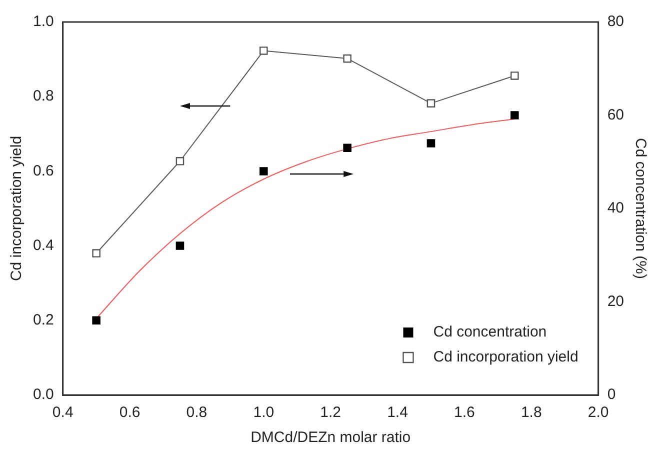 This screenshot has height=459, width=661. What do you see at coordinates (43, 21) in the screenshot?
I see `y-tick-label: 1.0` at bounding box center [43, 21].